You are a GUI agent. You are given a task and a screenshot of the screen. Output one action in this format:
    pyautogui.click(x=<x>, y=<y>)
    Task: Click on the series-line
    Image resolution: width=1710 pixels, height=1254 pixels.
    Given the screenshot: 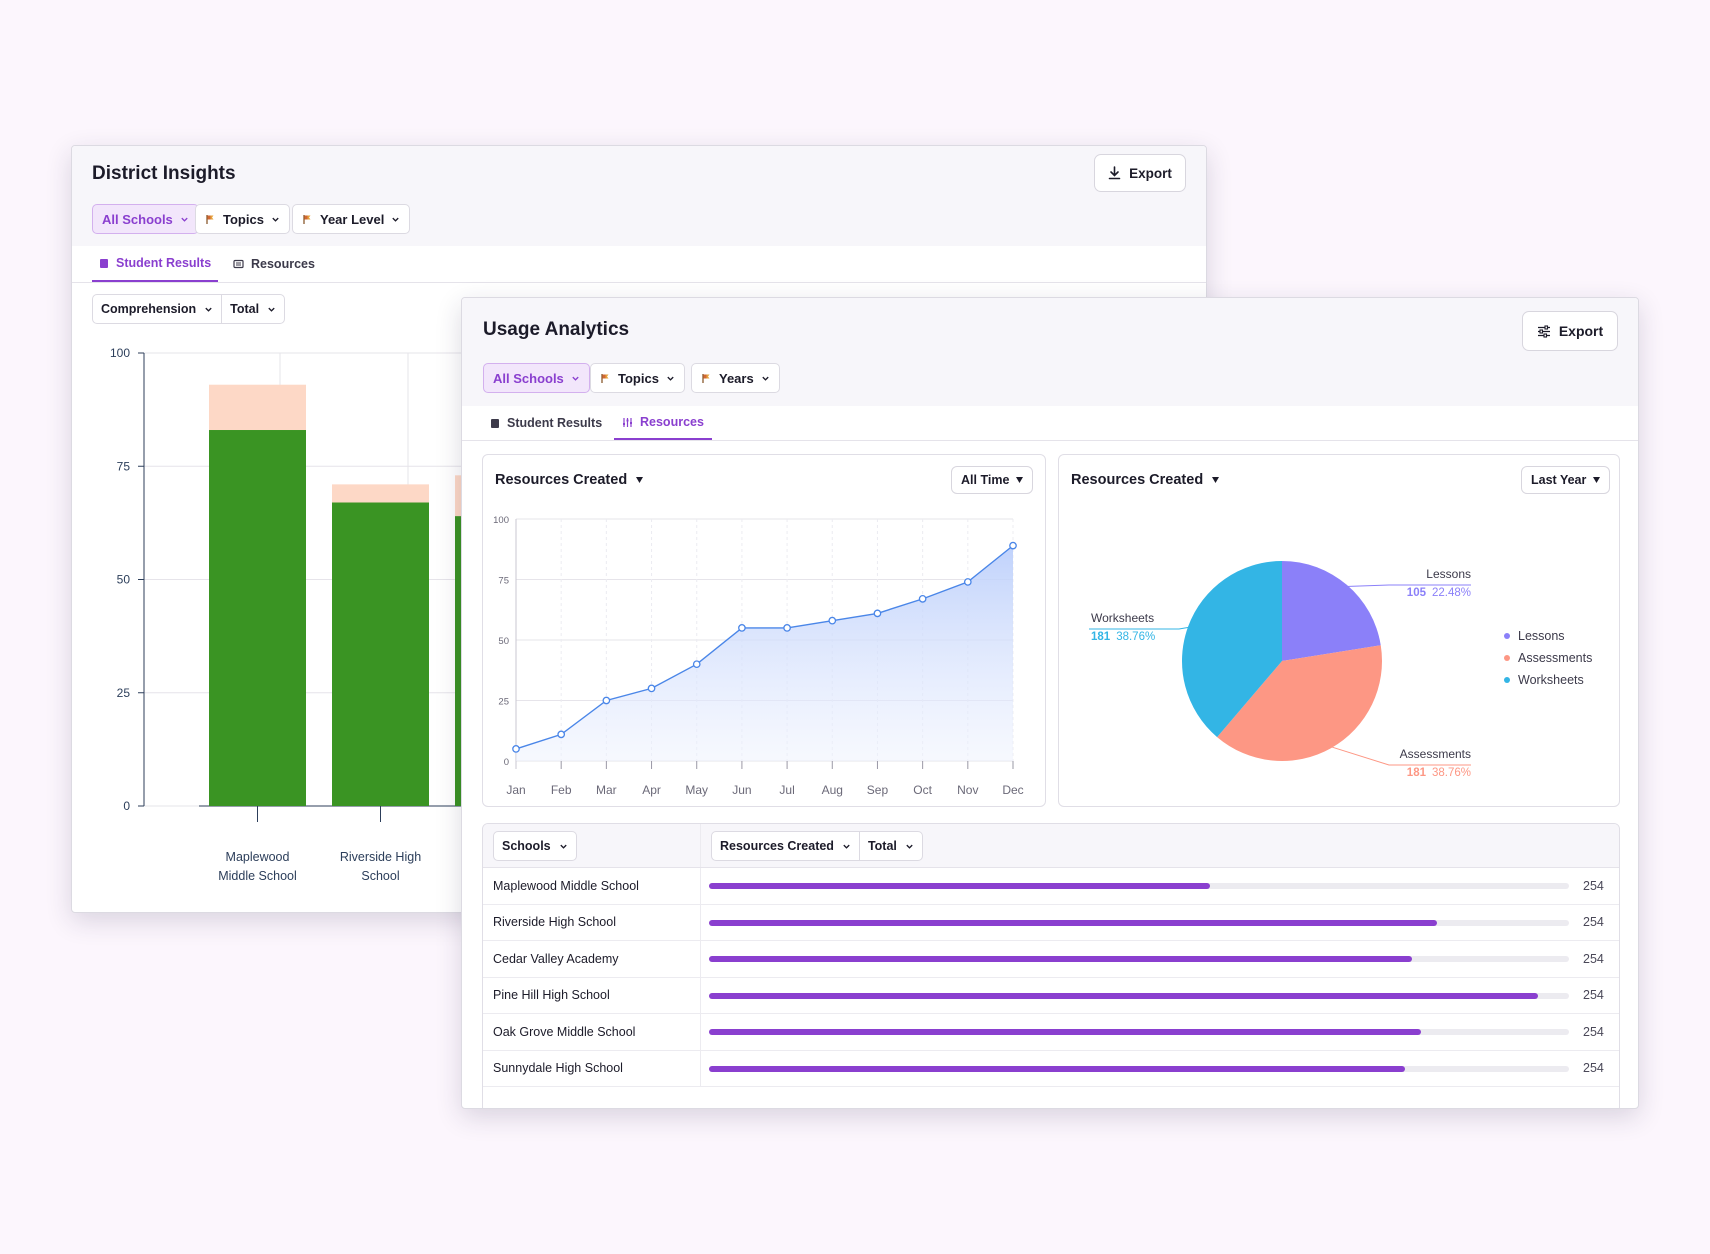 What is the action you would take?
    pyautogui.click(x=764, y=647)
    